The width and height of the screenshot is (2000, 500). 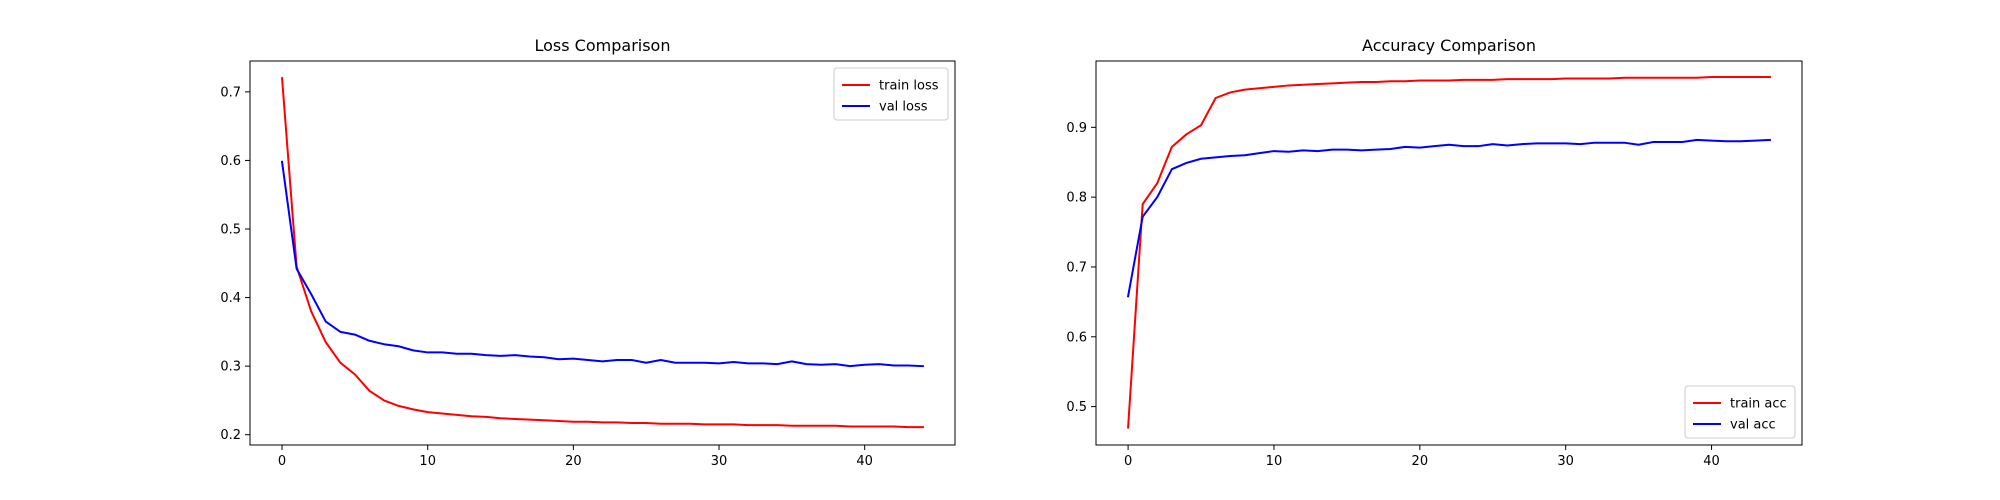 What do you see at coordinates (230, 435) in the screenshot?
I see `y-tick-label: 0.2` at bounding box center [230, 435].